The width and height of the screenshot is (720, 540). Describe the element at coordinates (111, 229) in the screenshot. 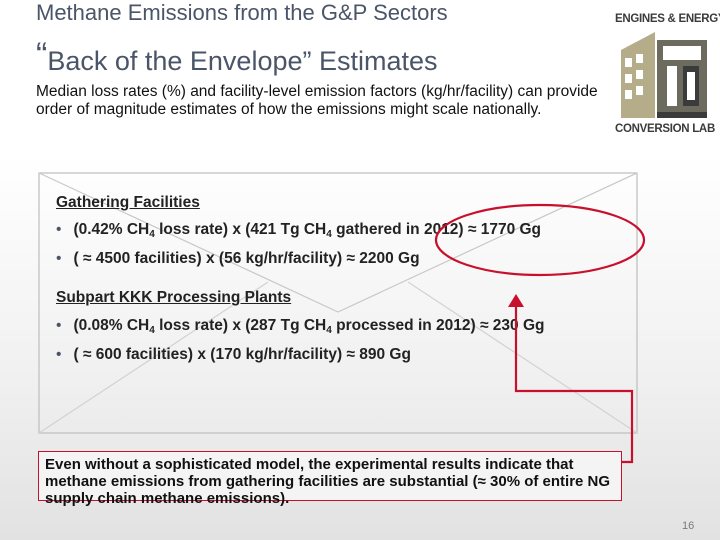

I see `bullet-text-part: (0.42% CH` at that location.